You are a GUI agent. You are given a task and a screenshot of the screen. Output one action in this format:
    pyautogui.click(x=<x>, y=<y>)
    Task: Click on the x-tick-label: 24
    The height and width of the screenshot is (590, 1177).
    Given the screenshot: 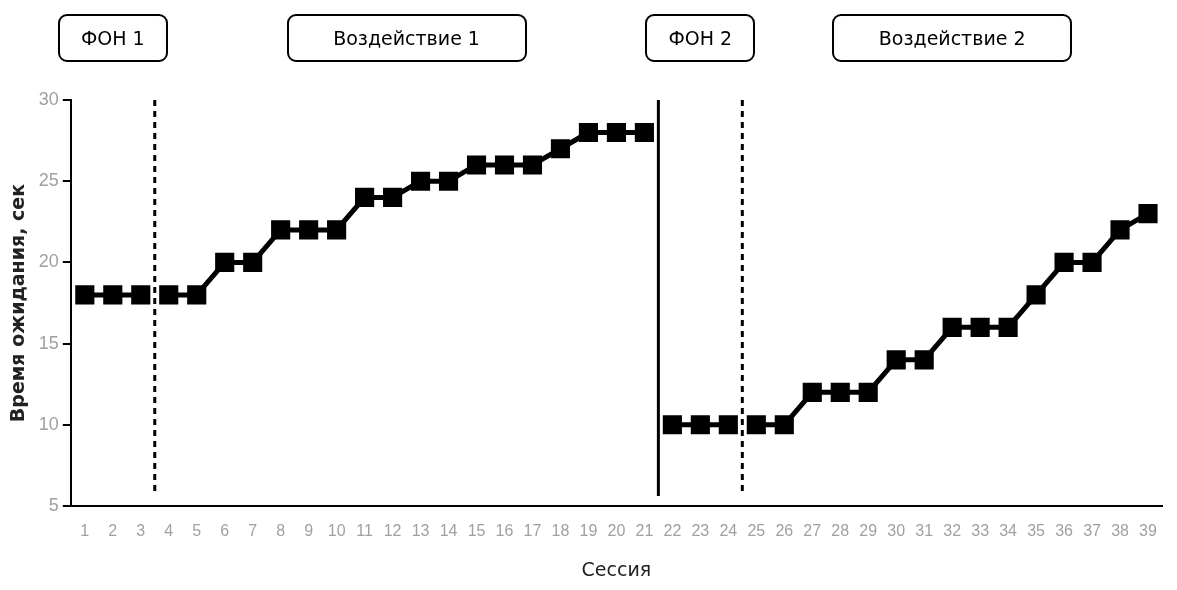 What is the action you would take?
    pyautogui.click(x=728, y=531)
    